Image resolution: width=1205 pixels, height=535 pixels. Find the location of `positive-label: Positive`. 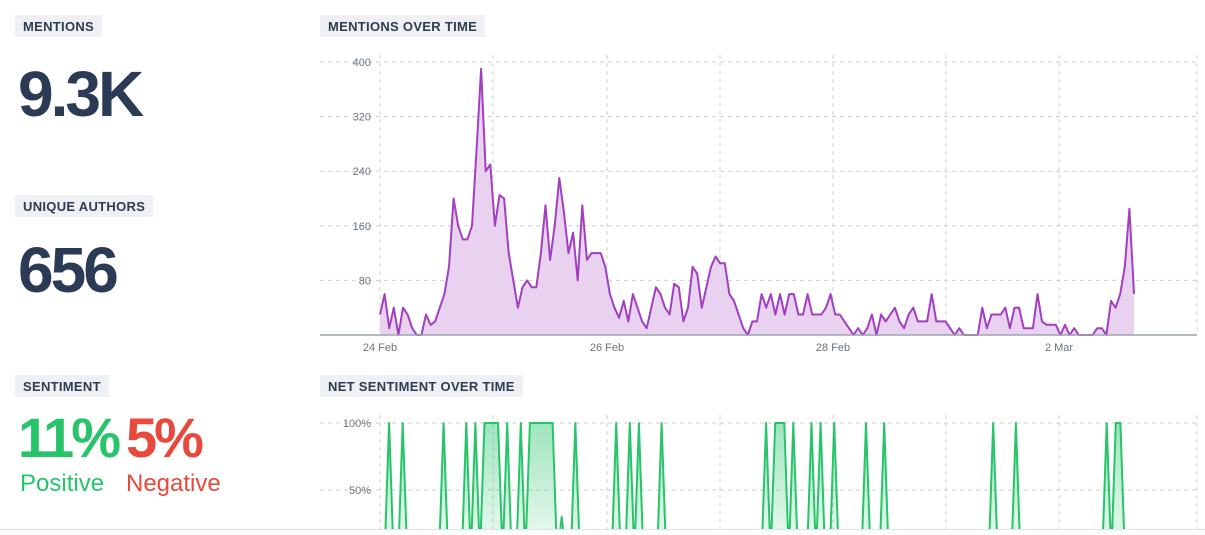

positive-label: Positive is located at coordinates (62, 483).